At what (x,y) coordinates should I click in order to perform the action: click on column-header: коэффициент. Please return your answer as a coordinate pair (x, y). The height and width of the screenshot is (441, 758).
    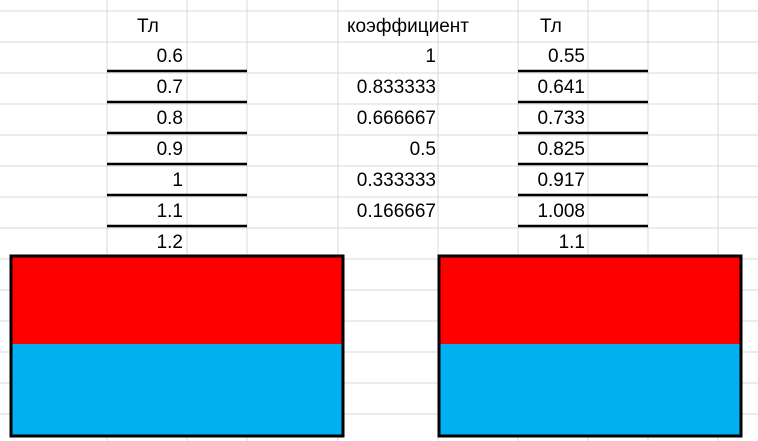
    Looking at the image, I should click on (408, 26).